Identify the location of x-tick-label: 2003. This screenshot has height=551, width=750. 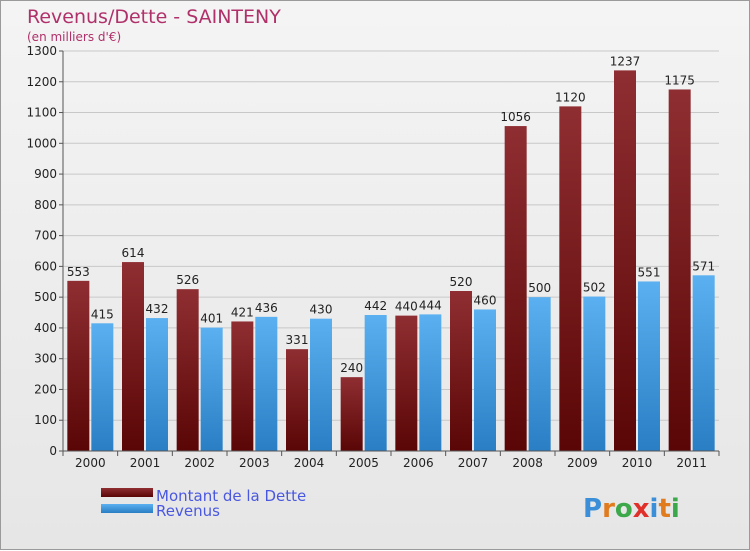
(254, 463).